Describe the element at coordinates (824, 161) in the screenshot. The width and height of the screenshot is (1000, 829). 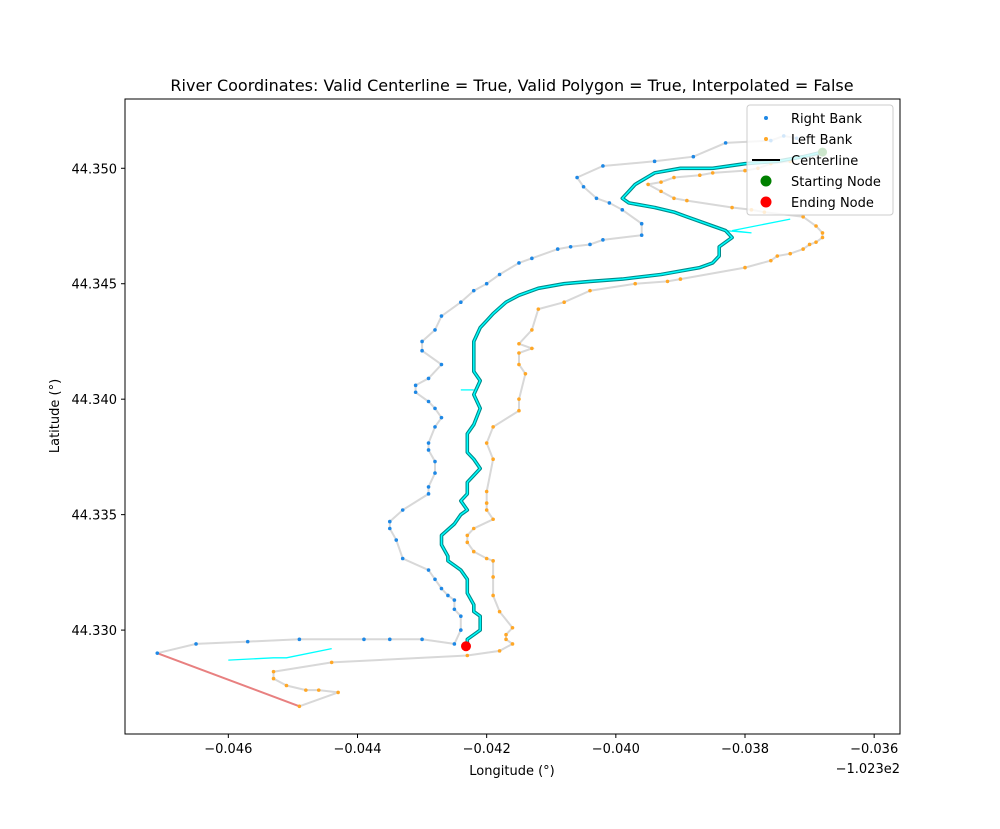
I see `legend-entry-label: Centerline` at that location.